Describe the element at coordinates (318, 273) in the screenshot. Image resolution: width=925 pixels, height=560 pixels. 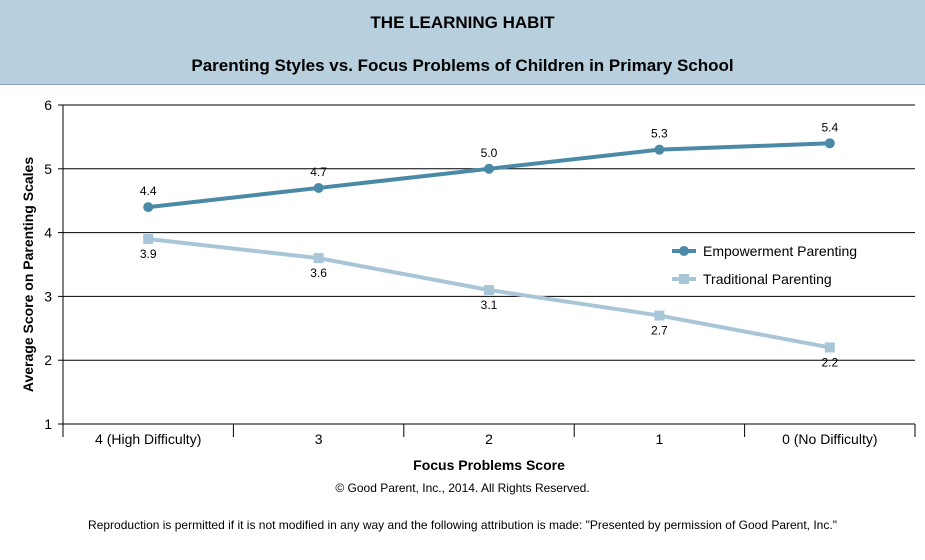
I see `data-label: 3.6` at that location.